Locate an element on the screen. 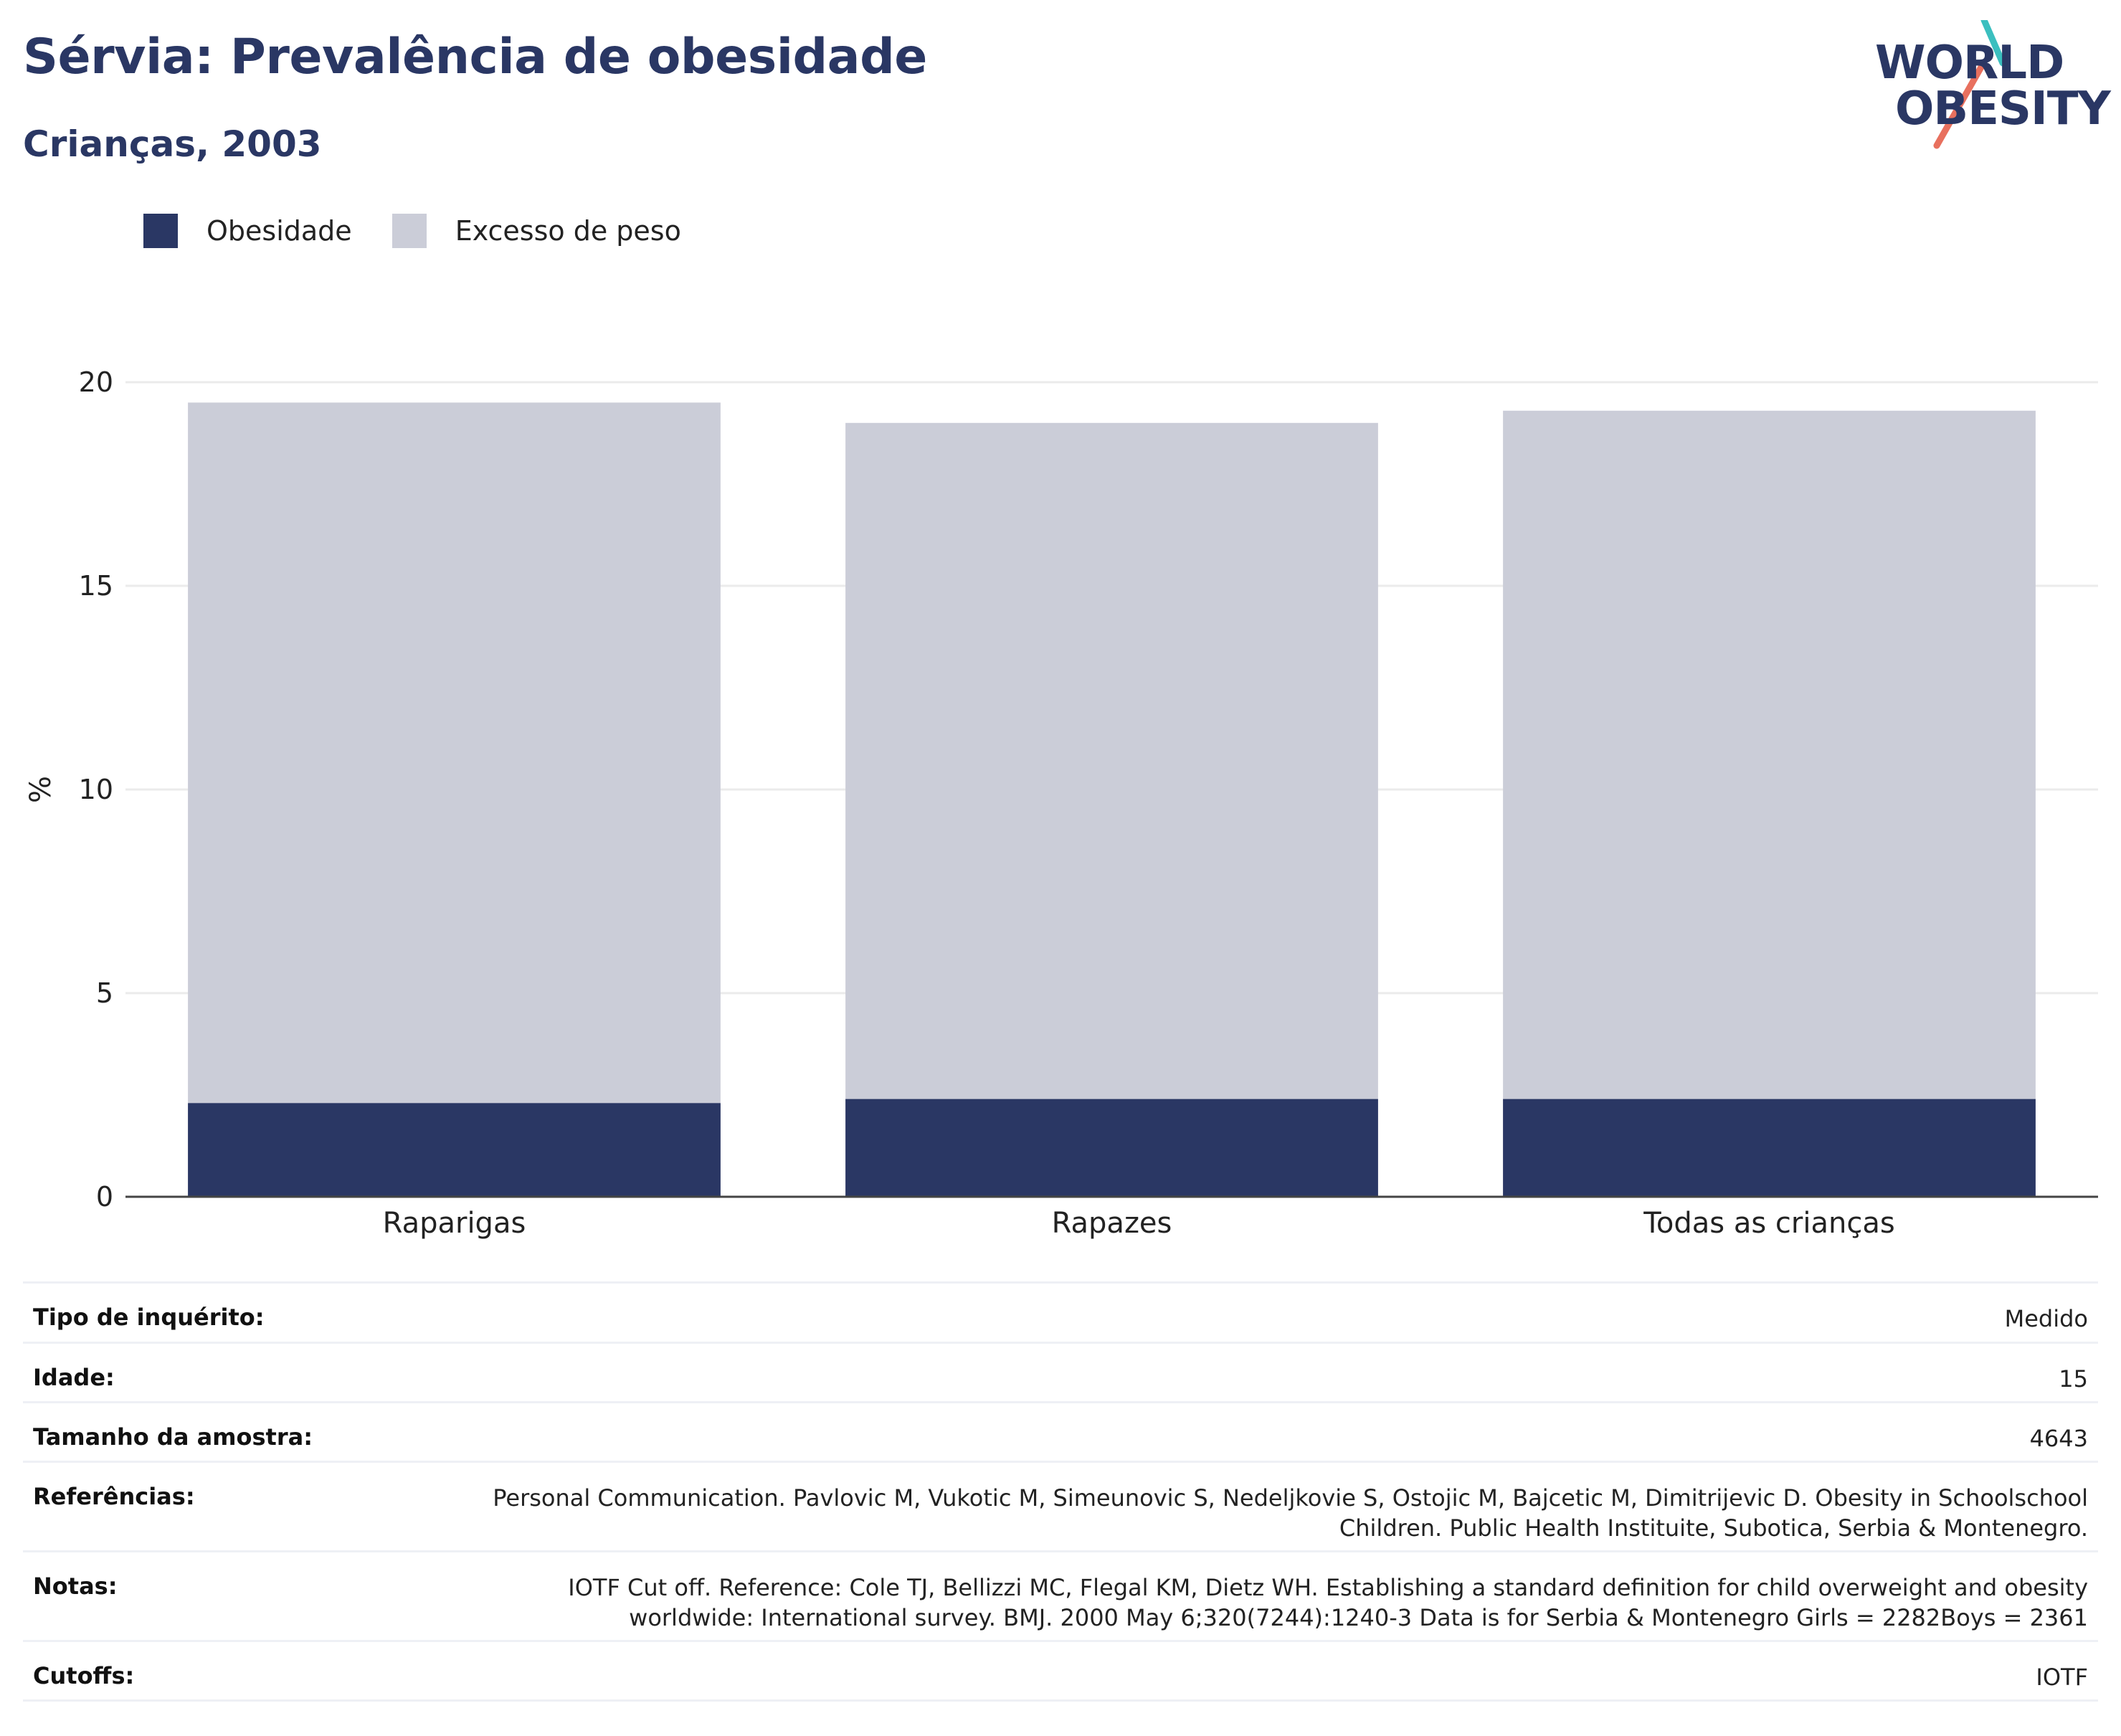 This screenshot has width=2121, height=1736. y-tick-label: 10 is located at coordinates (96, 790).